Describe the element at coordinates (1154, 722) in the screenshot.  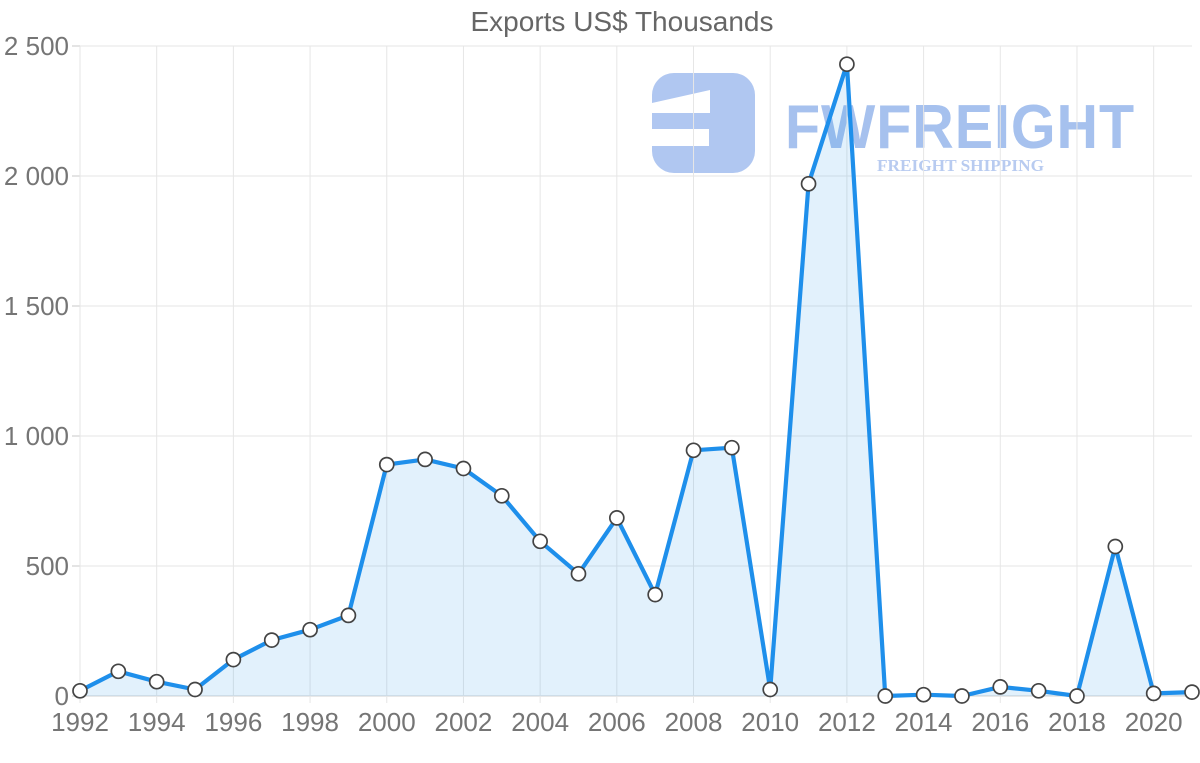
I see `x-axis-label: 2020` at that location.